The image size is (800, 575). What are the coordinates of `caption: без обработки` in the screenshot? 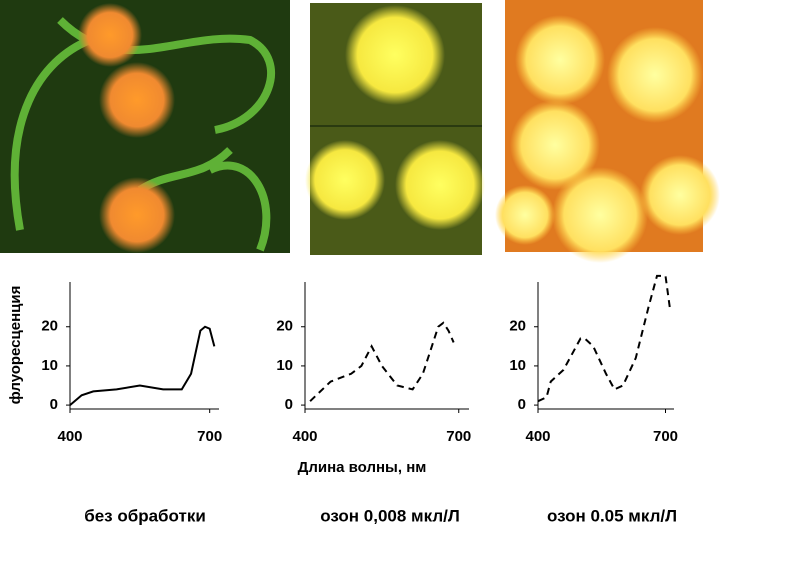 It's located at (145, 515).